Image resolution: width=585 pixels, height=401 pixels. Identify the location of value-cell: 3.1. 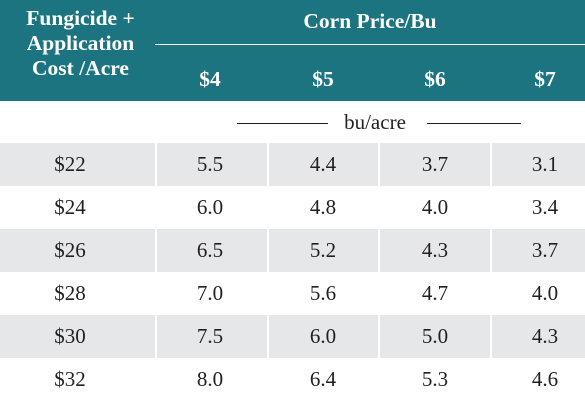
(545, 164).